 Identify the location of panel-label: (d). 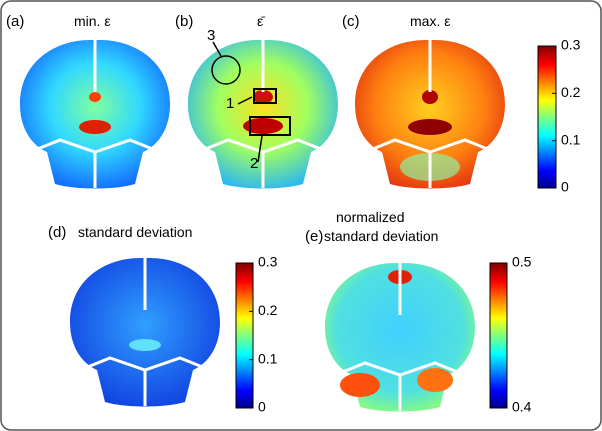
(57, 232).